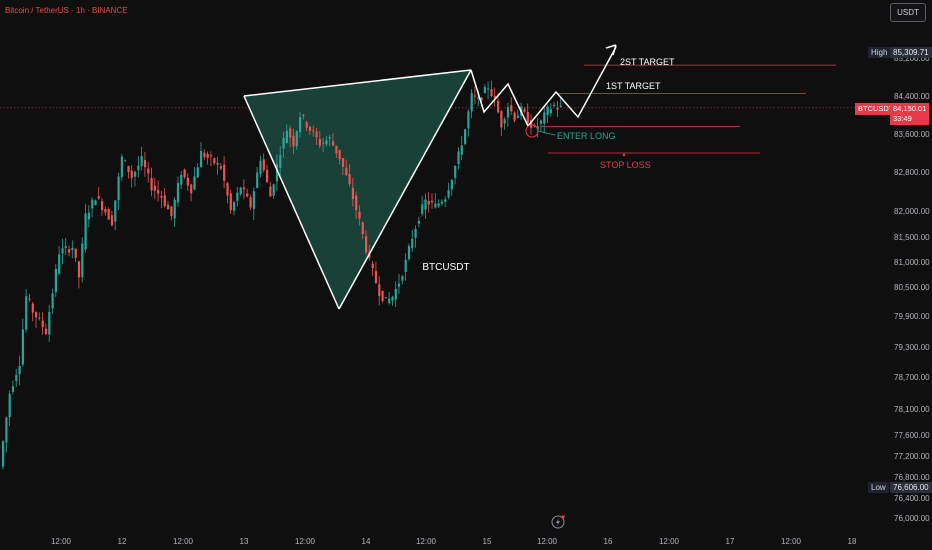  Describe the element at coordinates (647, 62) in the screenshot. I see `level-label-2st-target: 2ST TARGET` at that location.